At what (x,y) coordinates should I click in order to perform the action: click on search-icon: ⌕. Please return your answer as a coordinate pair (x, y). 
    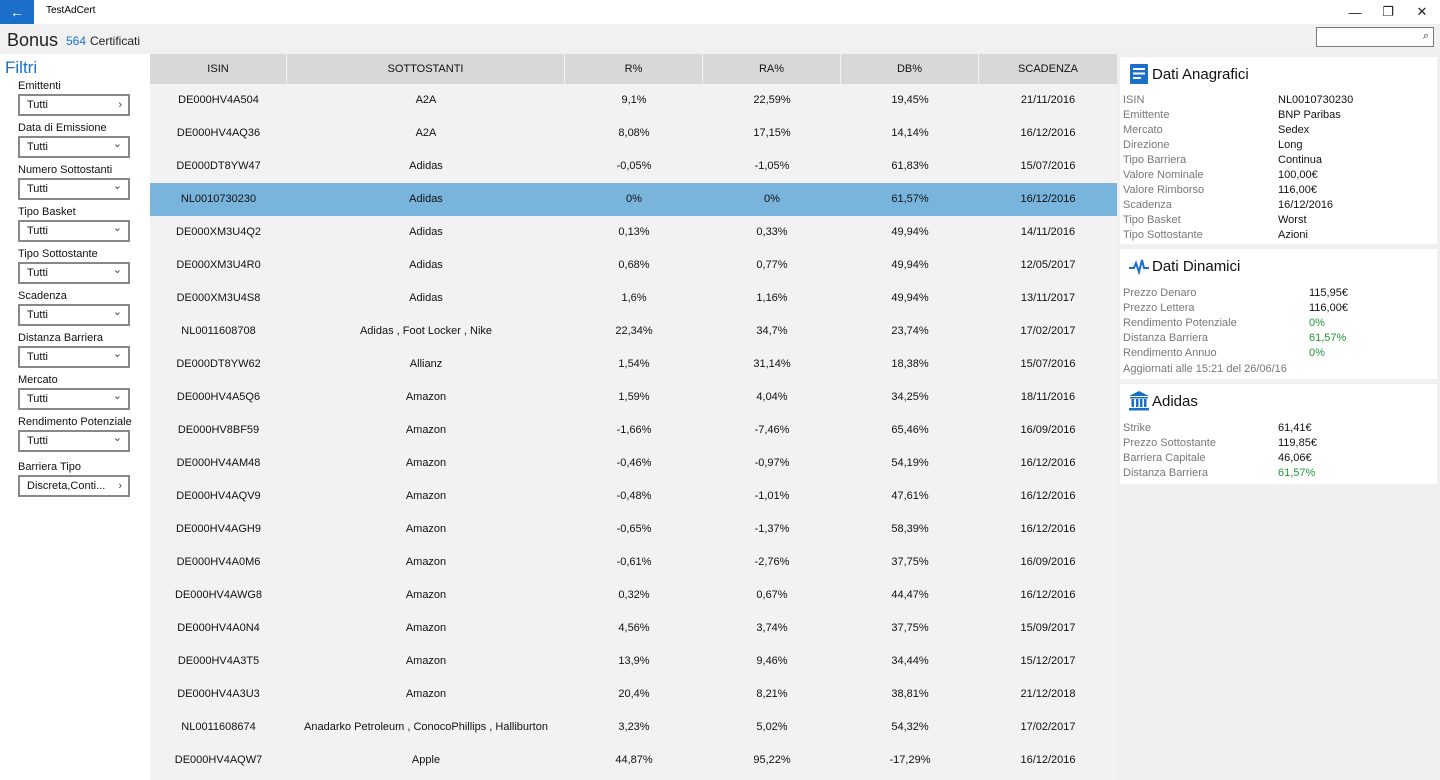
    Looking at the image, I should click on (1425, 36).